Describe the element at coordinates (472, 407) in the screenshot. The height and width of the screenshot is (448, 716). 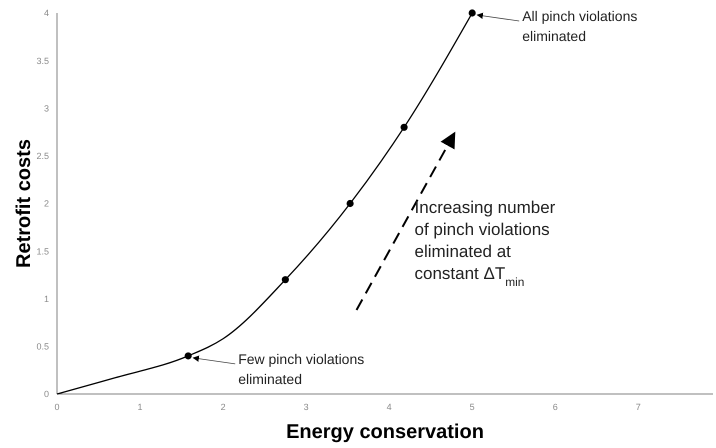
I see `x-tick-label: 5` at that location.